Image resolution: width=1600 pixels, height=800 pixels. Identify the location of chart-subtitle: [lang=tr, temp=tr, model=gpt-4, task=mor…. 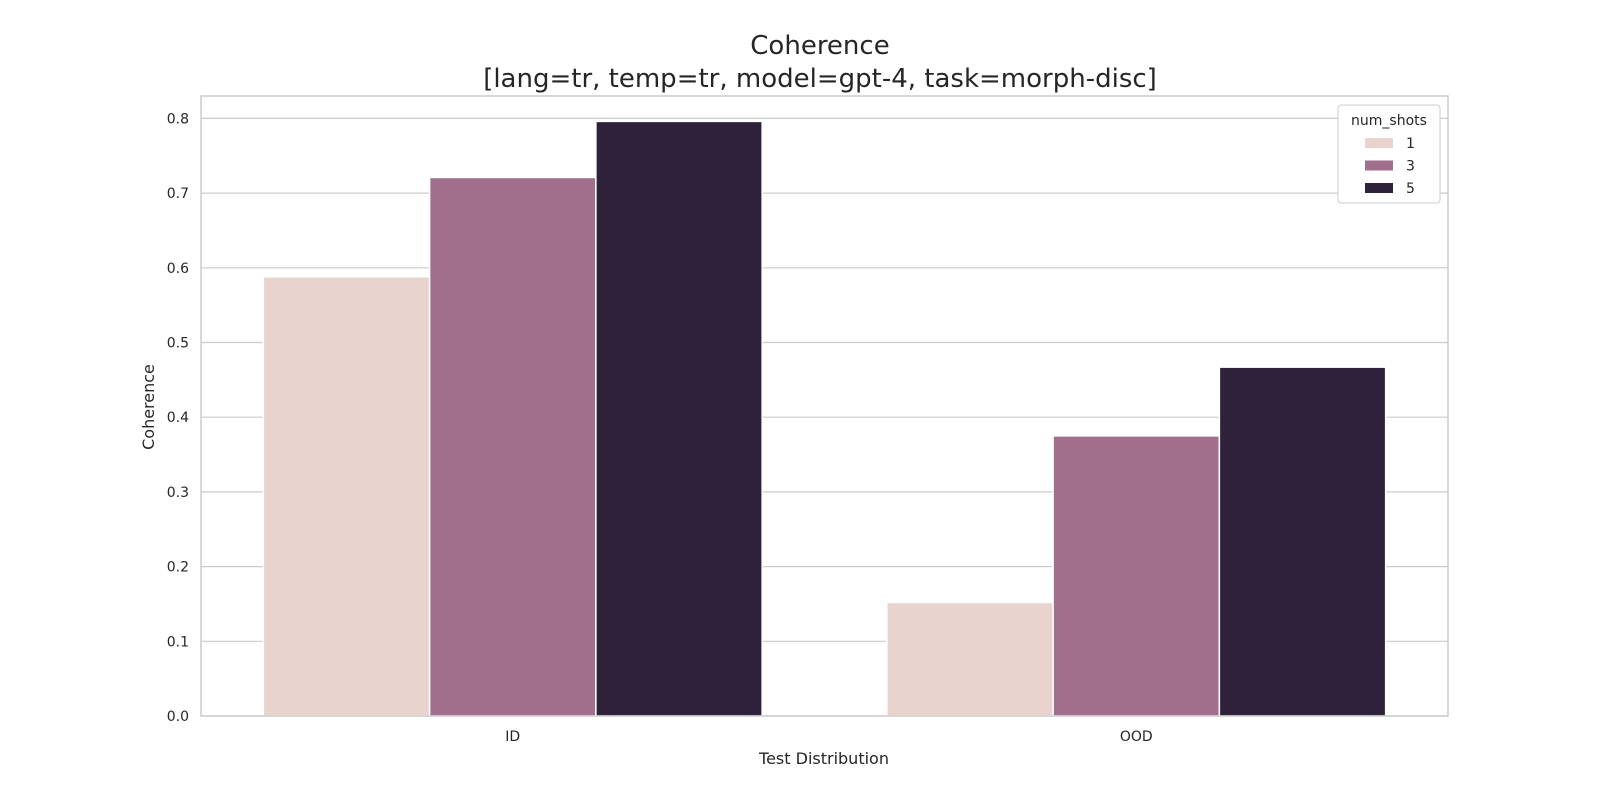
(820, 79).